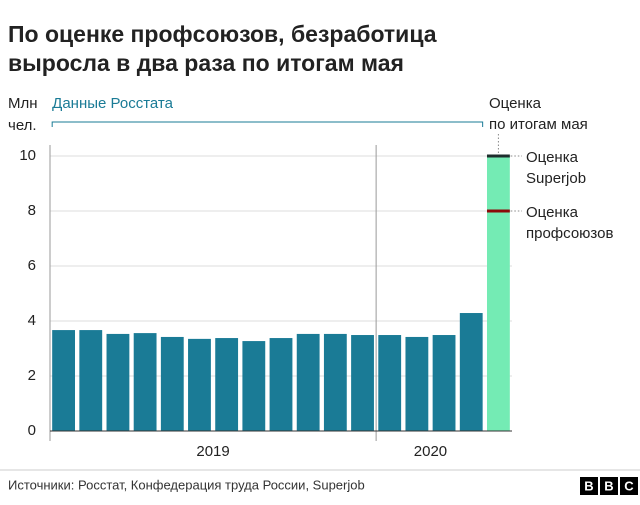 Image resolution: width=640 pixels, height=505 pixels. What do you see at coordinates (32, 430) in the screenshot?
I see `y-tick-label: 0` at bounding box center [32, 430].